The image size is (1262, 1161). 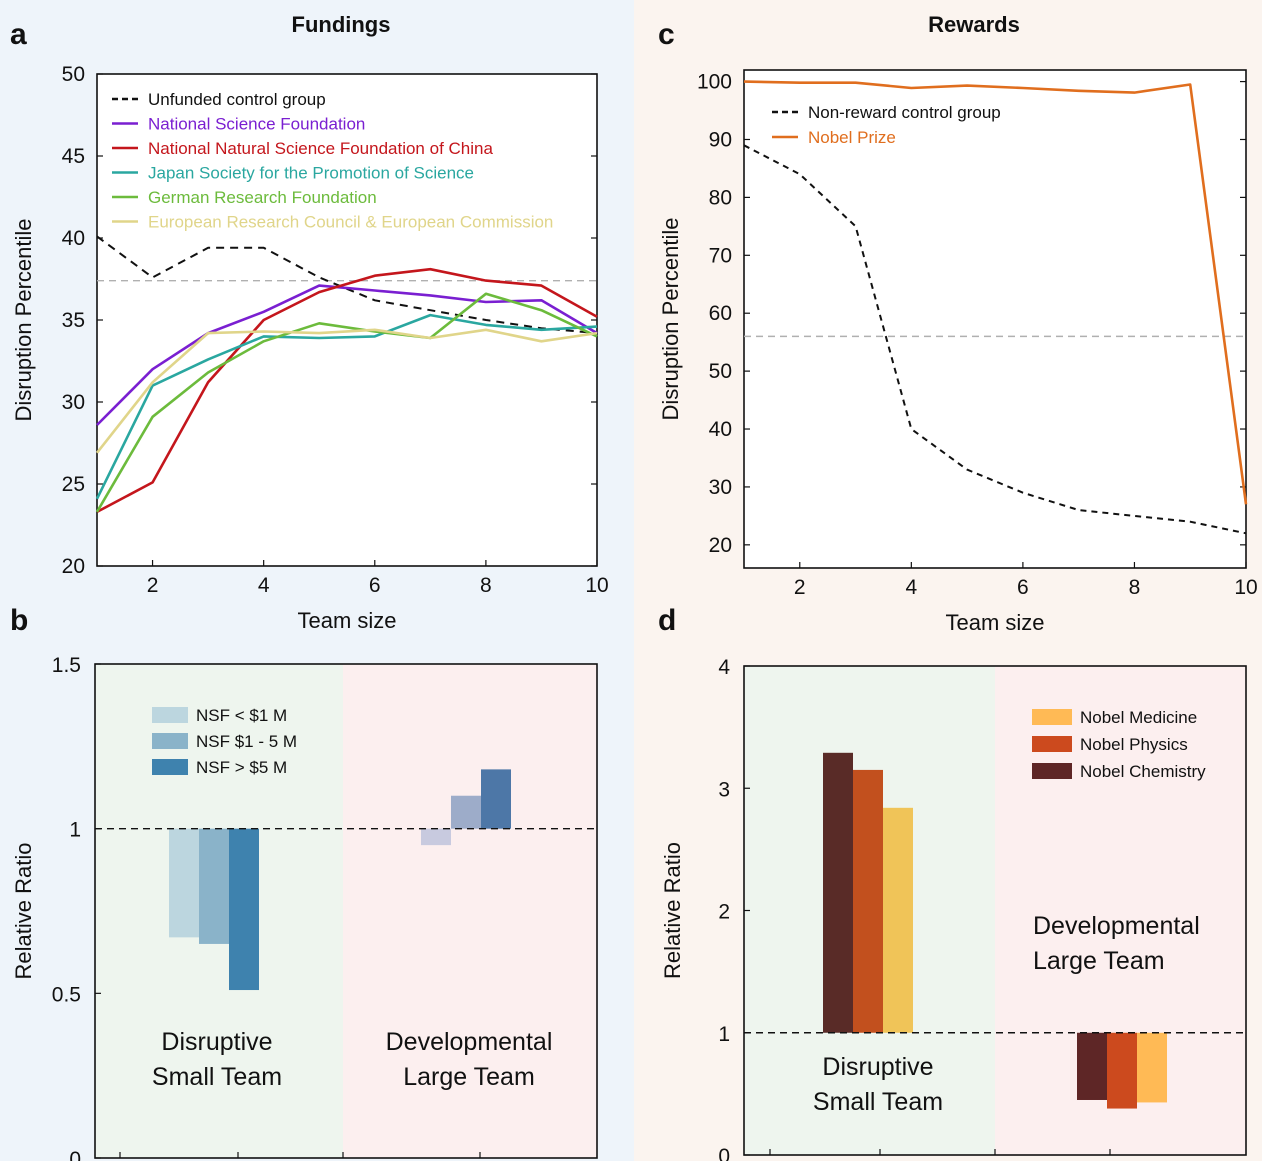 I want to click on legend-label: Non-reward control group, so click(x=904, y=112).